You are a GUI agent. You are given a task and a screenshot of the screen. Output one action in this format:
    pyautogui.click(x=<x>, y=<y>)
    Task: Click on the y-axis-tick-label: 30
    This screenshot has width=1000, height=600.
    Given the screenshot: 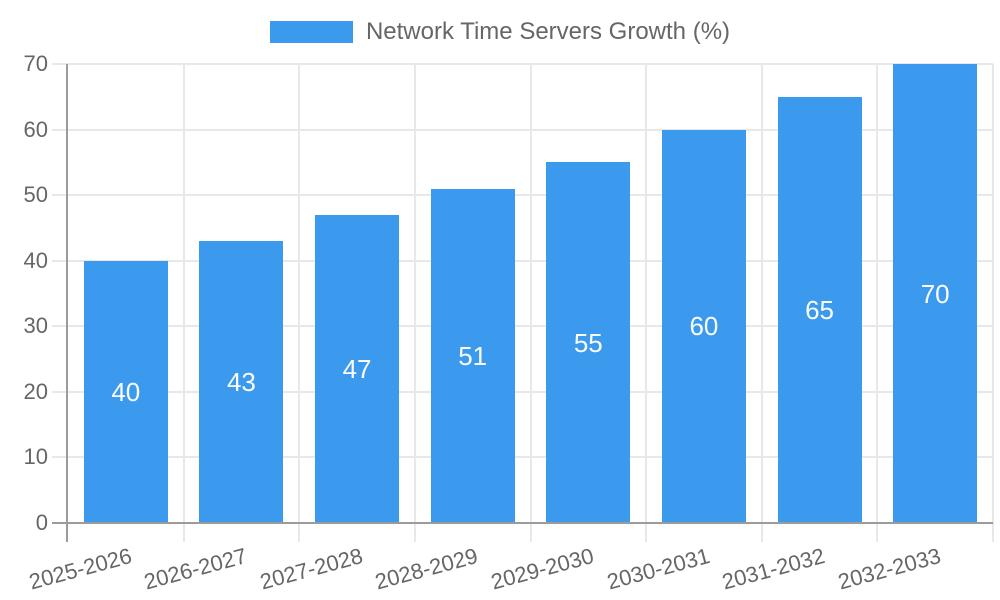 What is the action you would take?
    pyautogui.click(x=35, y=326)
    